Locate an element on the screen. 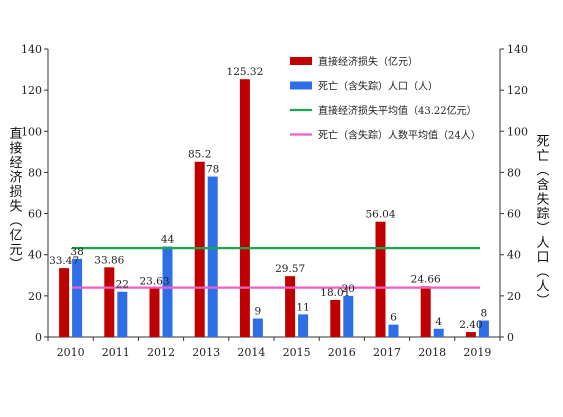 This screenshot has width=563, height=417. legend-economic-loss-label: 直接经济损失（亿元） is located at coordinates (368, 61).